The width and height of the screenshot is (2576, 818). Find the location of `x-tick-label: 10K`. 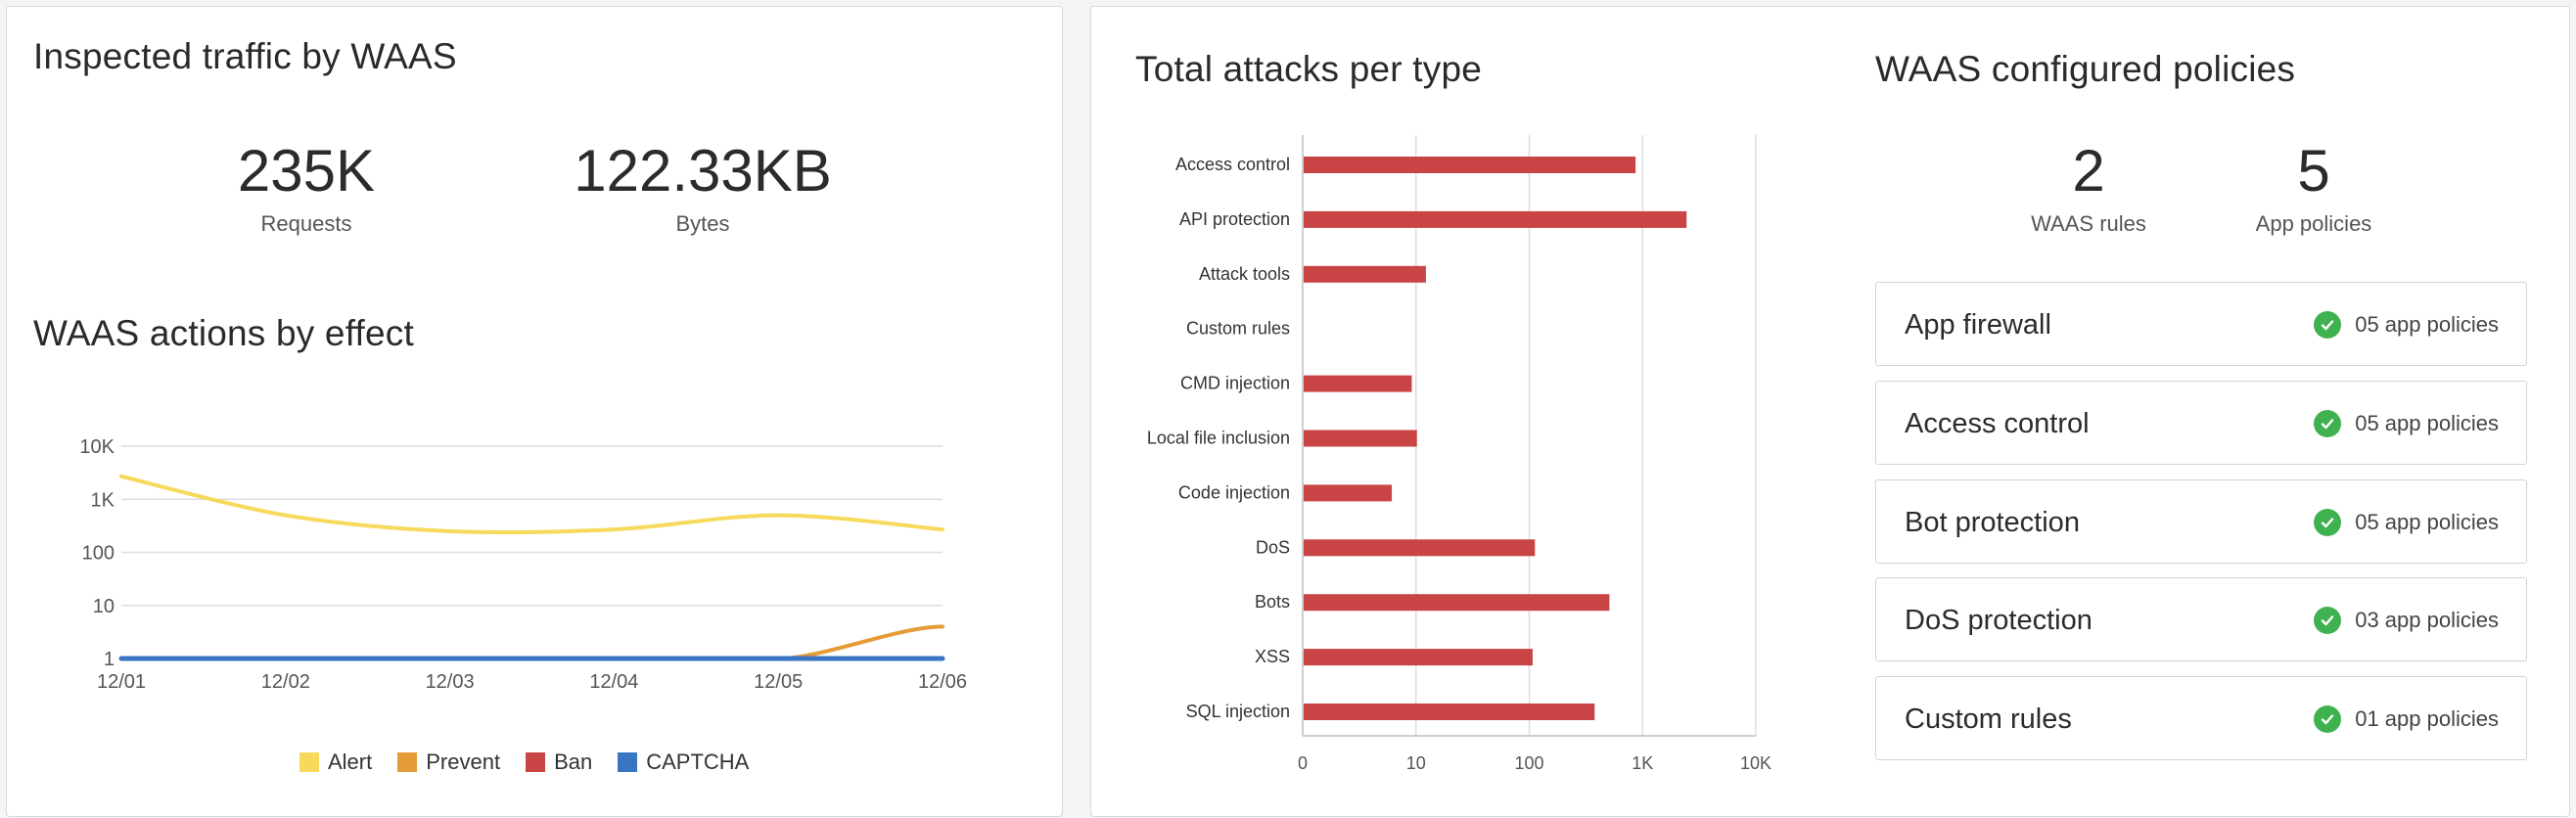

x-tick-label: 10K is located at coordinates (1755, 763).